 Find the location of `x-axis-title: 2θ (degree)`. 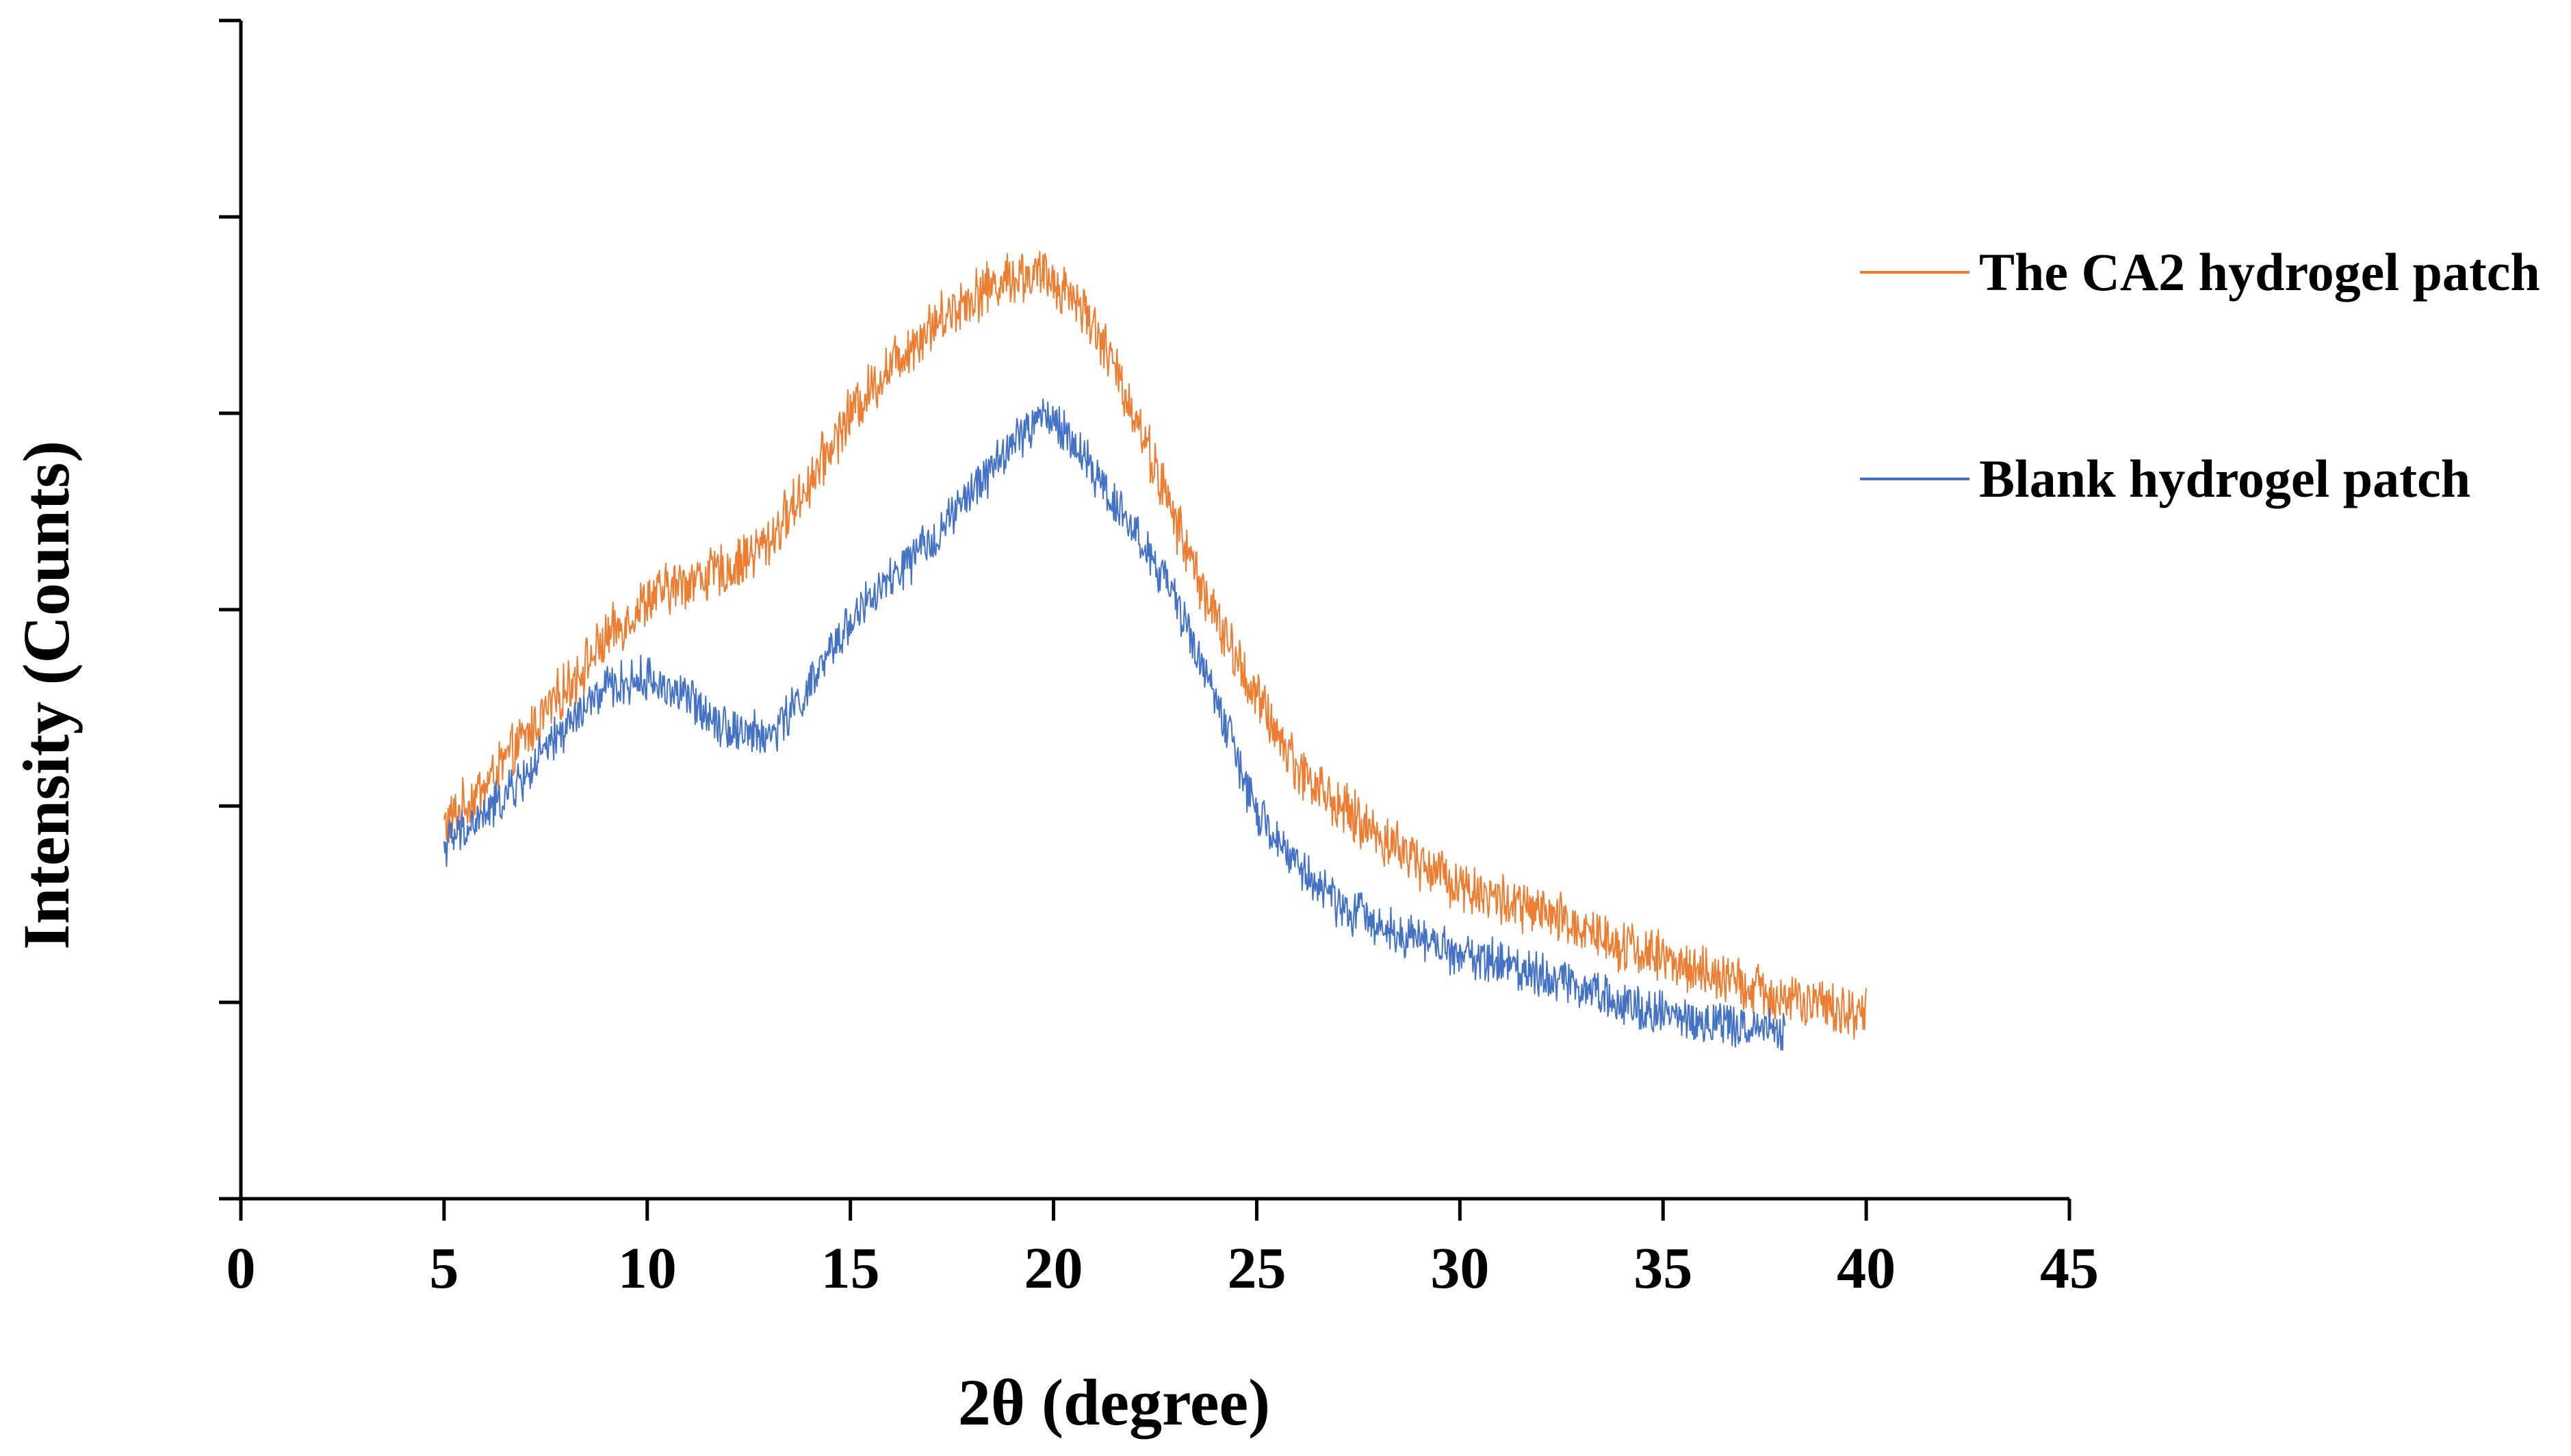

x-axis-title: 2θ (degree) is located at coordinates (1114, 1402).